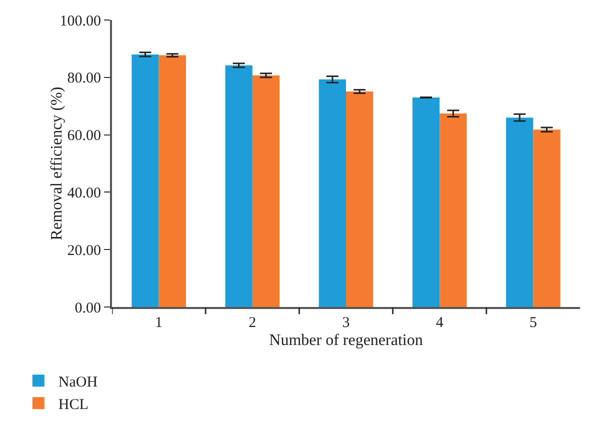  I want to click on y-axis-title: Removal efficiency (%), so click(57, 163).